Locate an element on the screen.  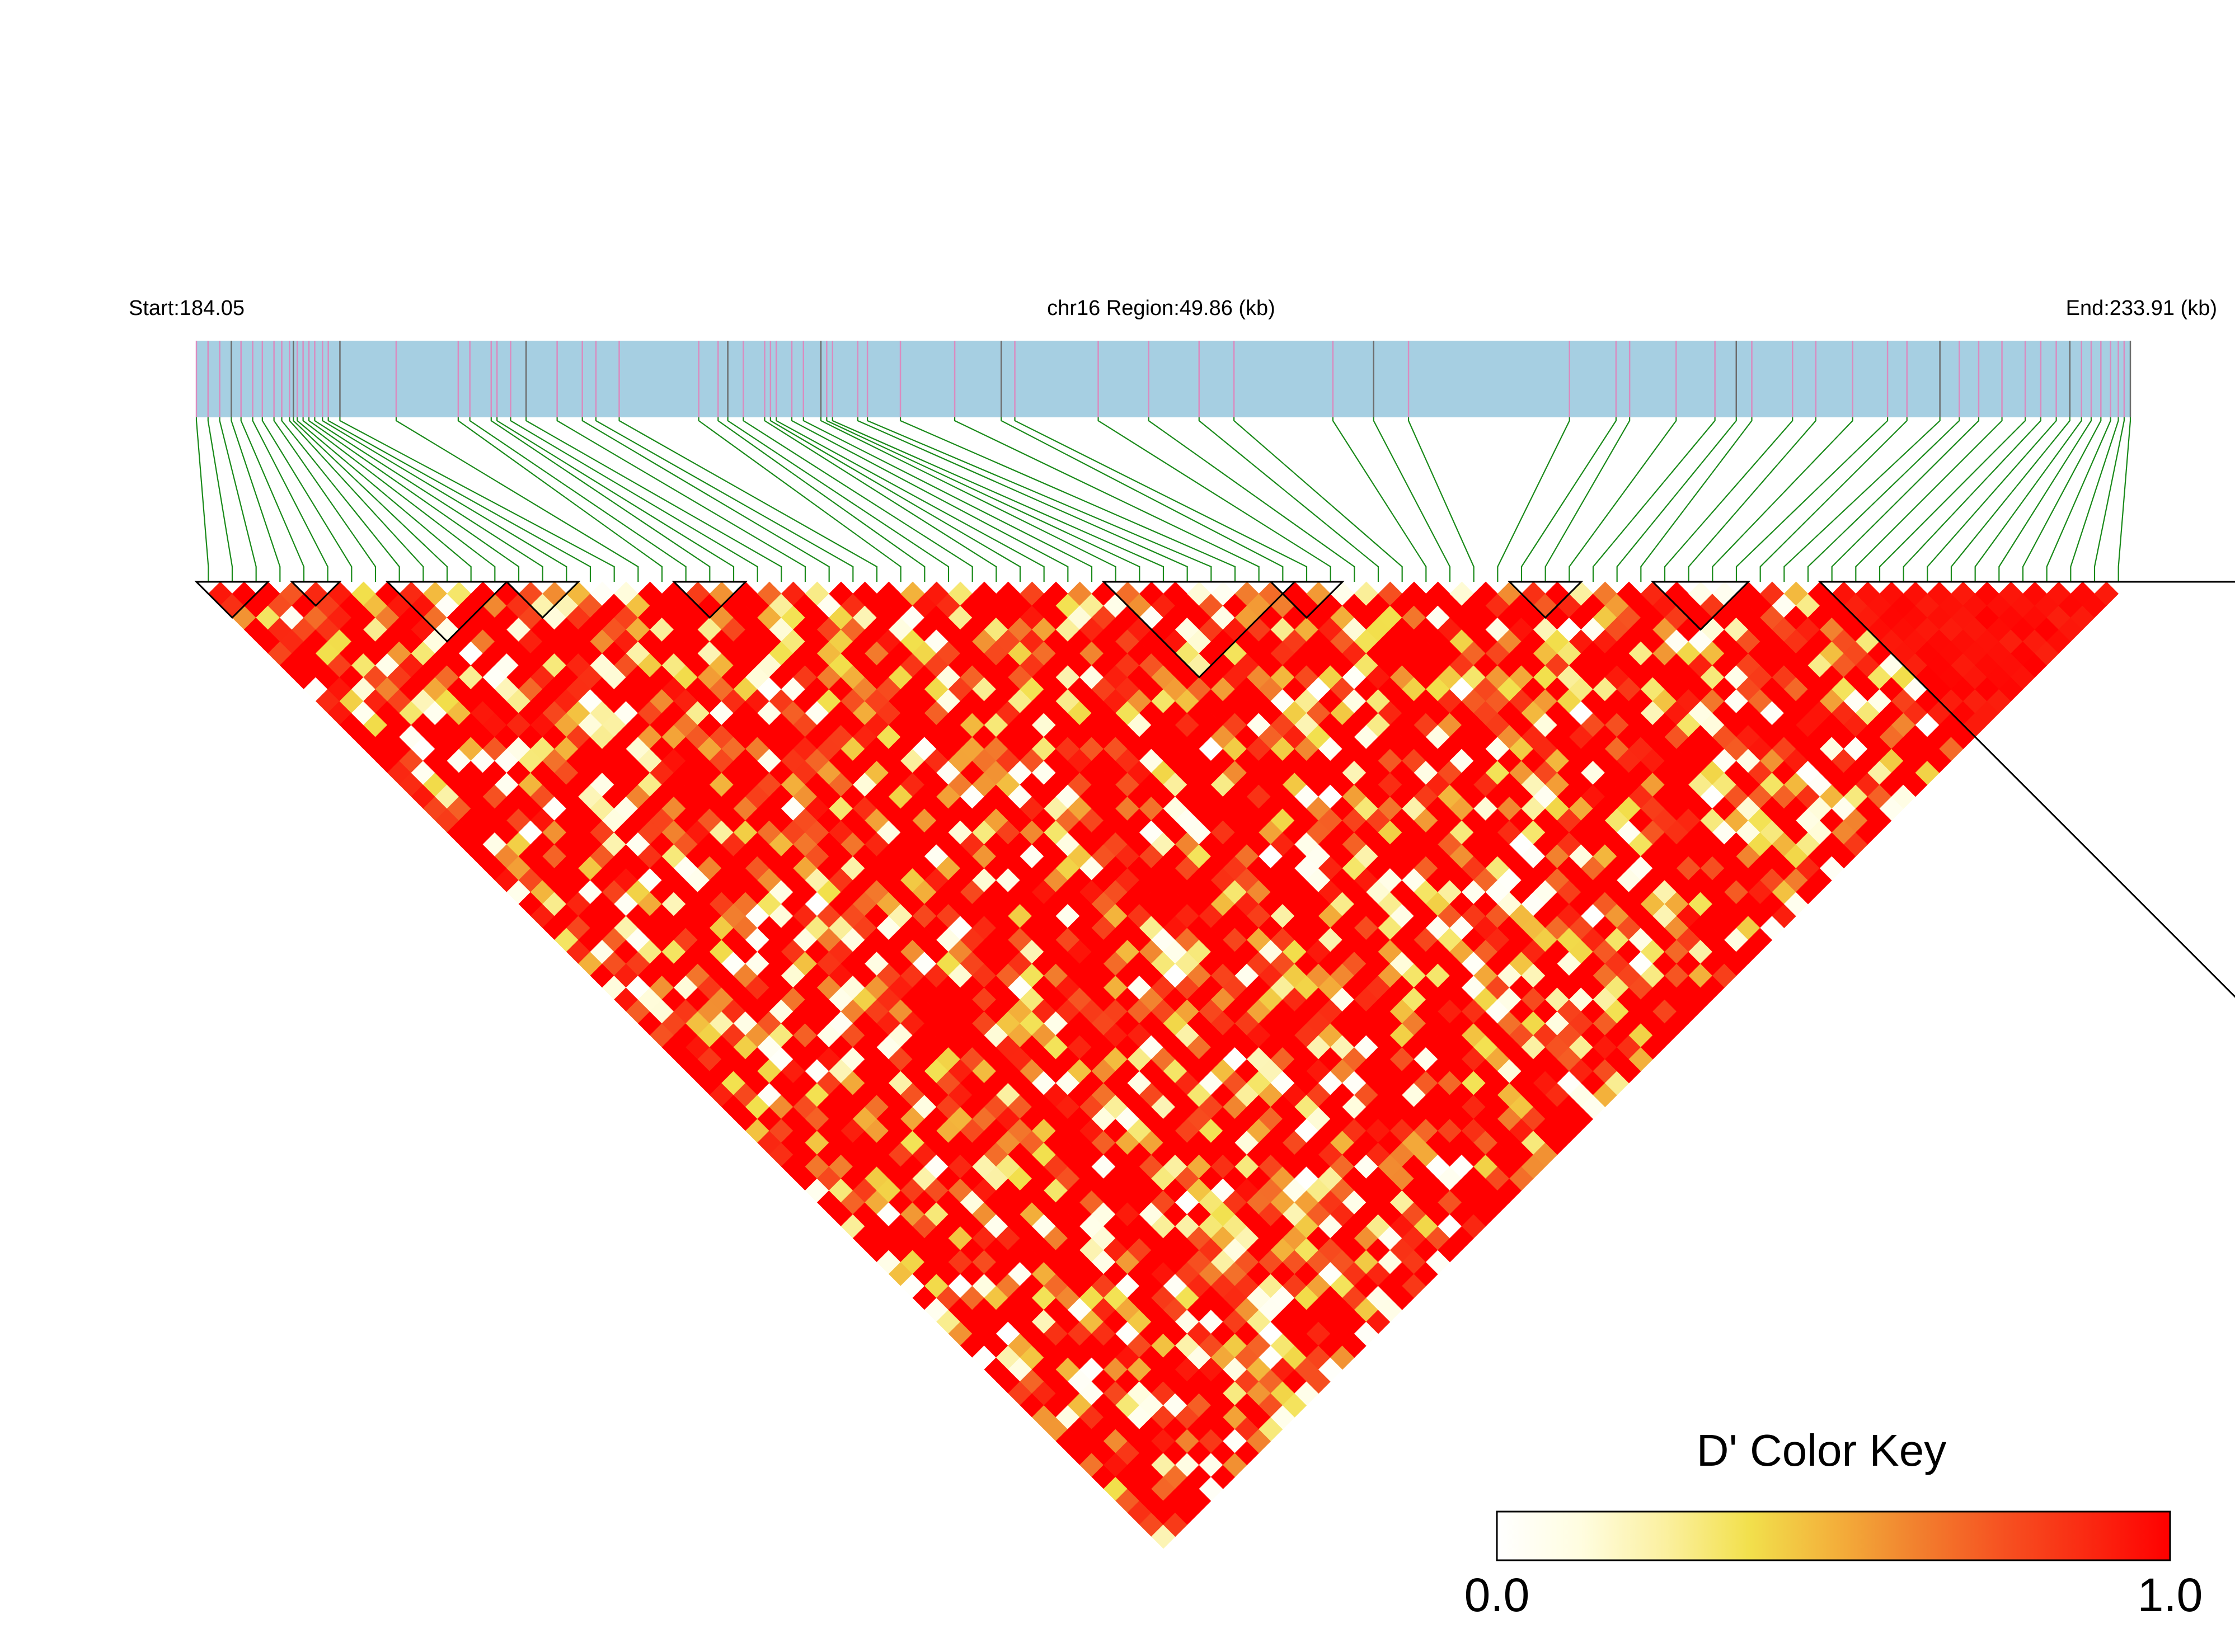
start-position-label: Start:184.05 is located at coordinates (187, 308).